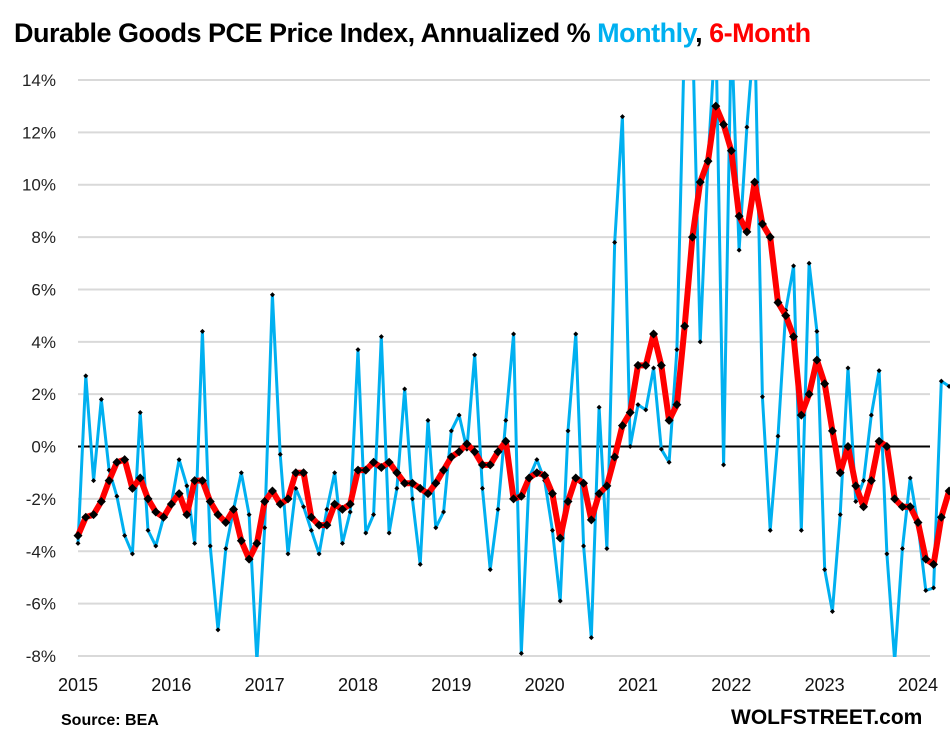 This screenshot has height=742, width=952. I want to click on title-six-month: 6-Month, so click(760, 33).